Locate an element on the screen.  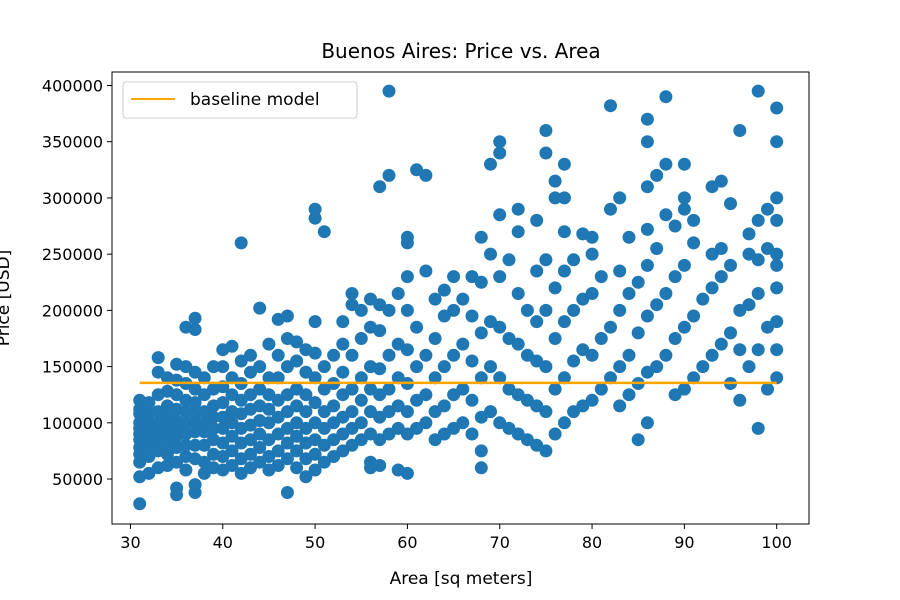
y-tick-label: 200000 is located at coordinates (72, 310).